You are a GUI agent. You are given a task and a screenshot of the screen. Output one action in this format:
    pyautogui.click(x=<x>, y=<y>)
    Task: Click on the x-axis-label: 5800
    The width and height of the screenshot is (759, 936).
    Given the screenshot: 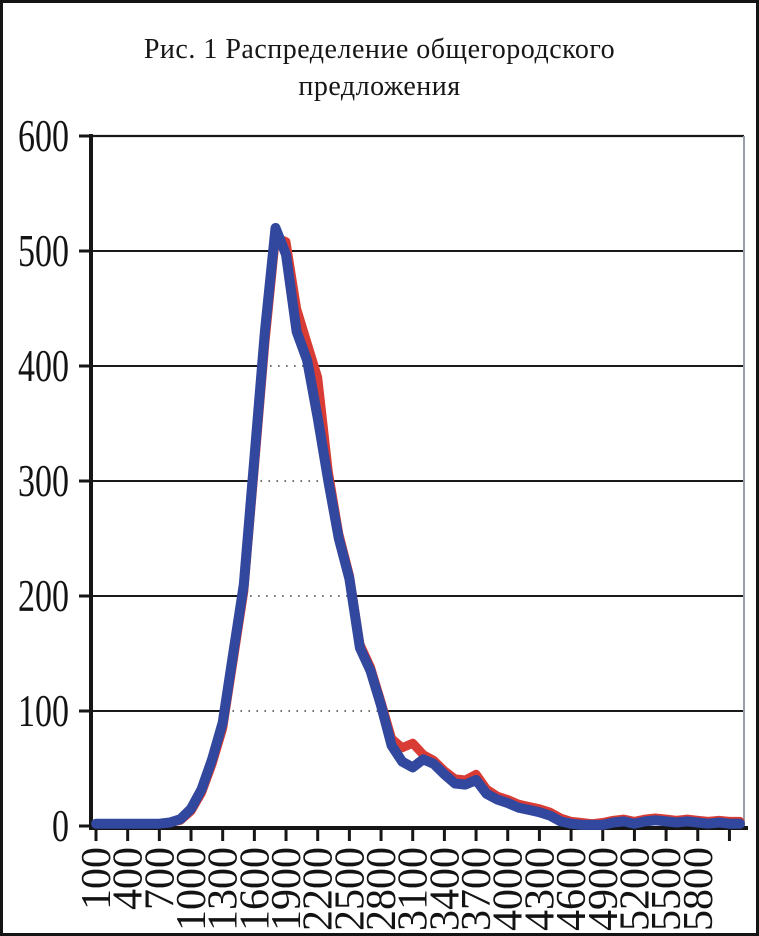 What is the action you would take?
    pyautogui.click(x=699, y=889)
    